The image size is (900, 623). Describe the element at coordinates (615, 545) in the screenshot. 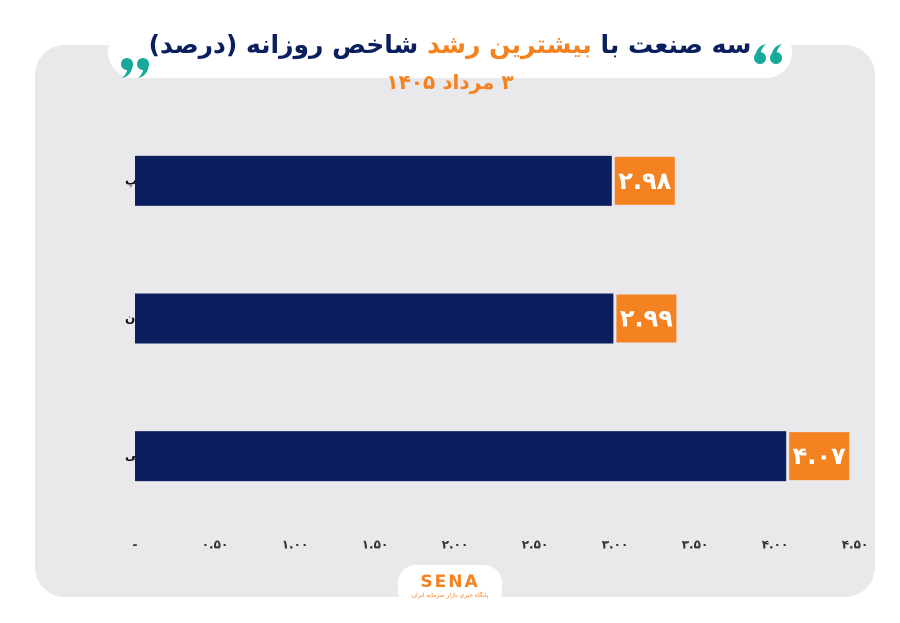

I see `x-tick-label: ۳.۰۰` at that location.